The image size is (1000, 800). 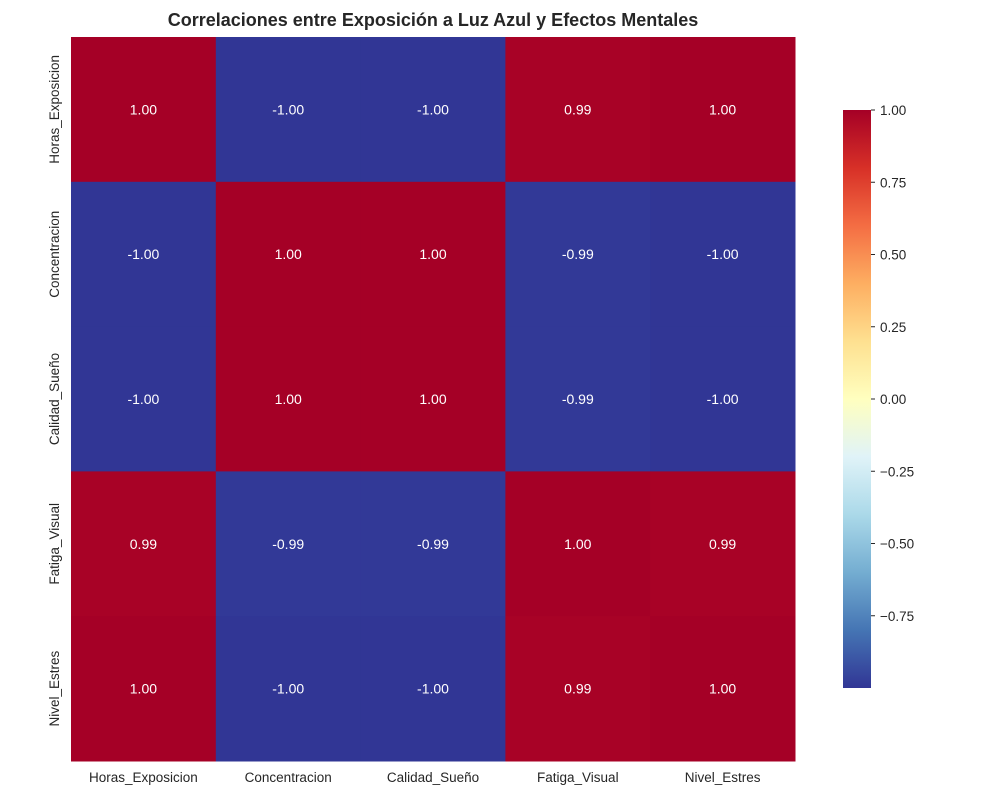 What do you see at coordinates (54, 688) in the screenshot?
I see `y-tick-label: Nivel_Estres` at bounding box center [54, 688].